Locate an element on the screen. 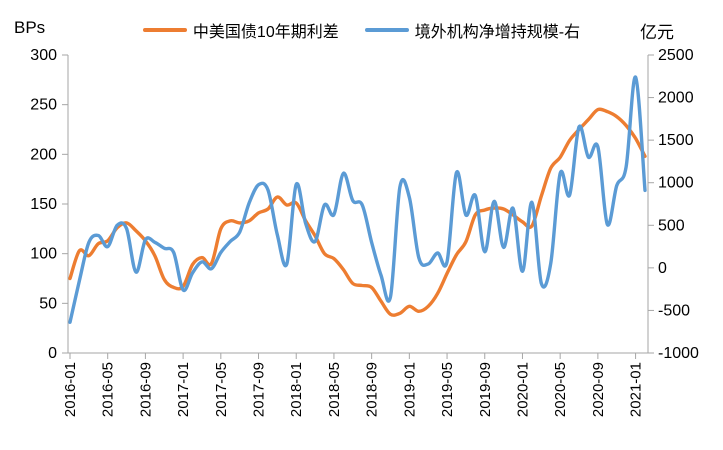 The image size is (723, 450). left-axis-tick-label: 150 is located at coordinates (43, 204).